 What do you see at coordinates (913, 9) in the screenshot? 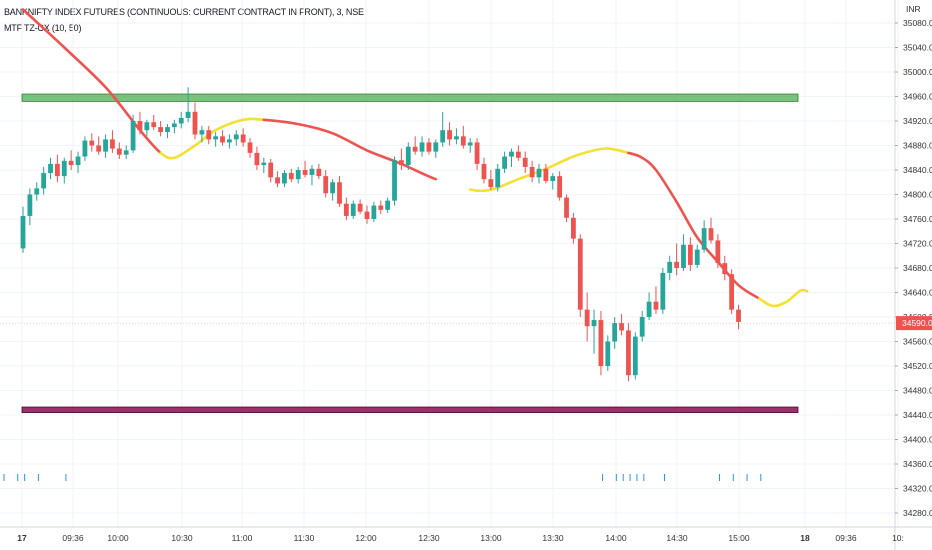
I see `currency-label: INR` at bounding box center [913, 9].